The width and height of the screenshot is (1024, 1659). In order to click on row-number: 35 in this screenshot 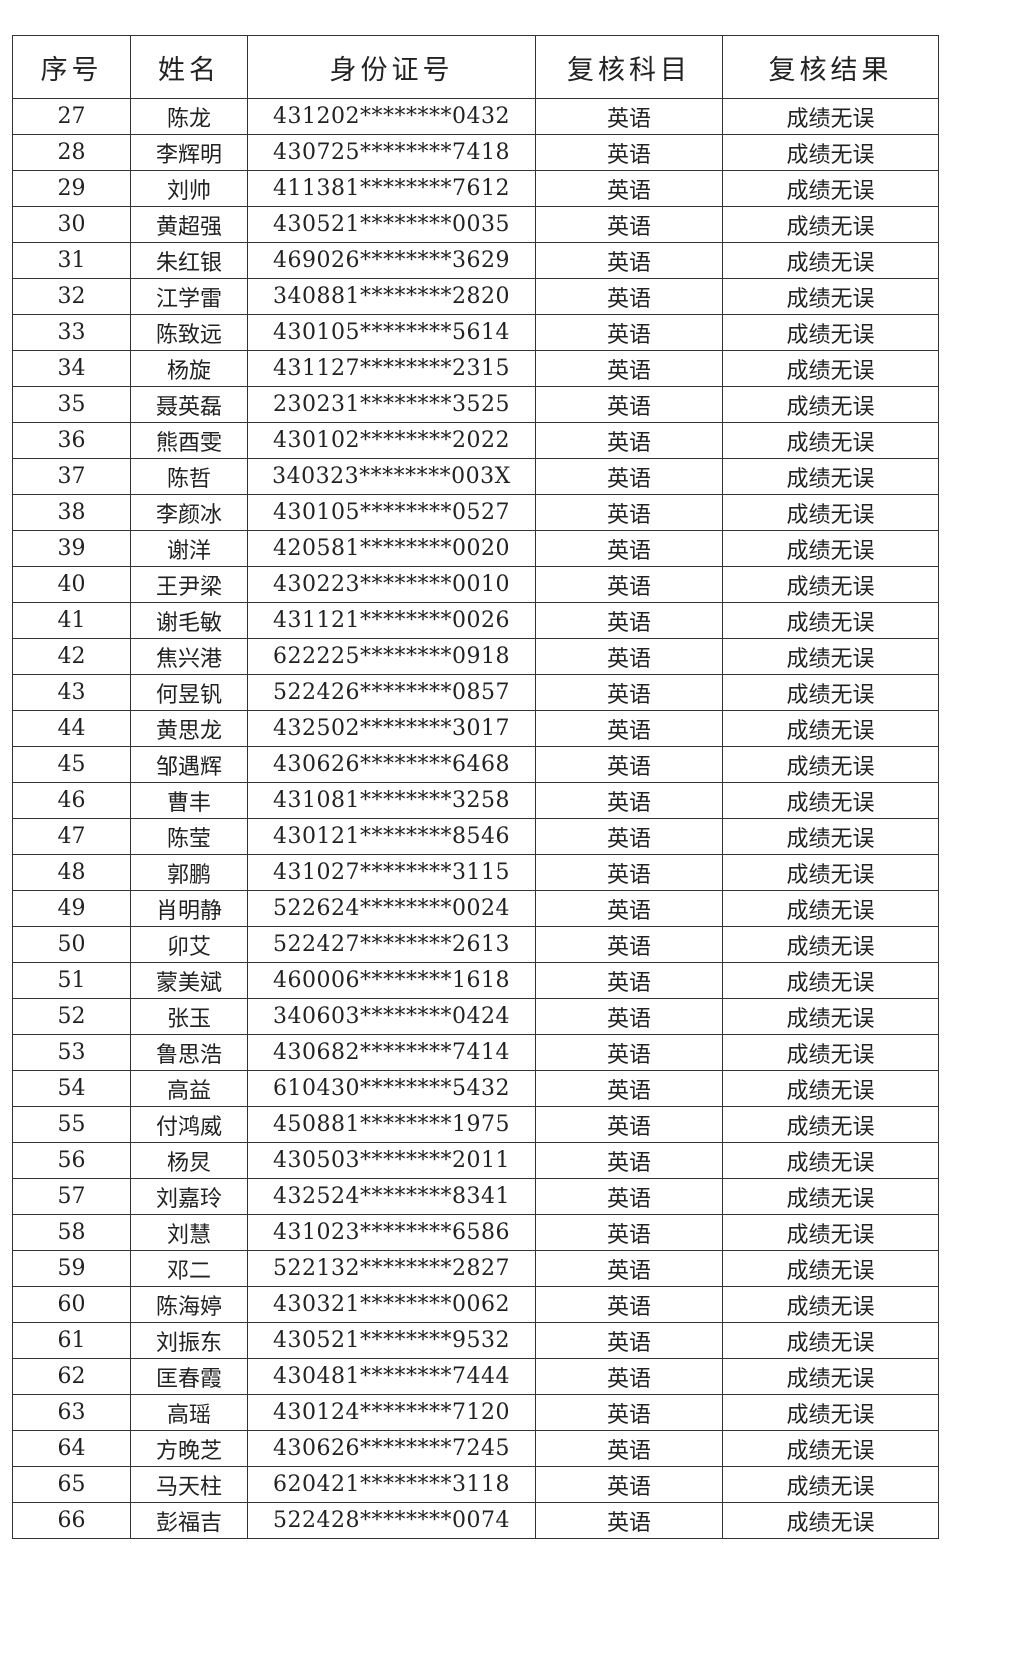, I will do `click(71, 404)`.